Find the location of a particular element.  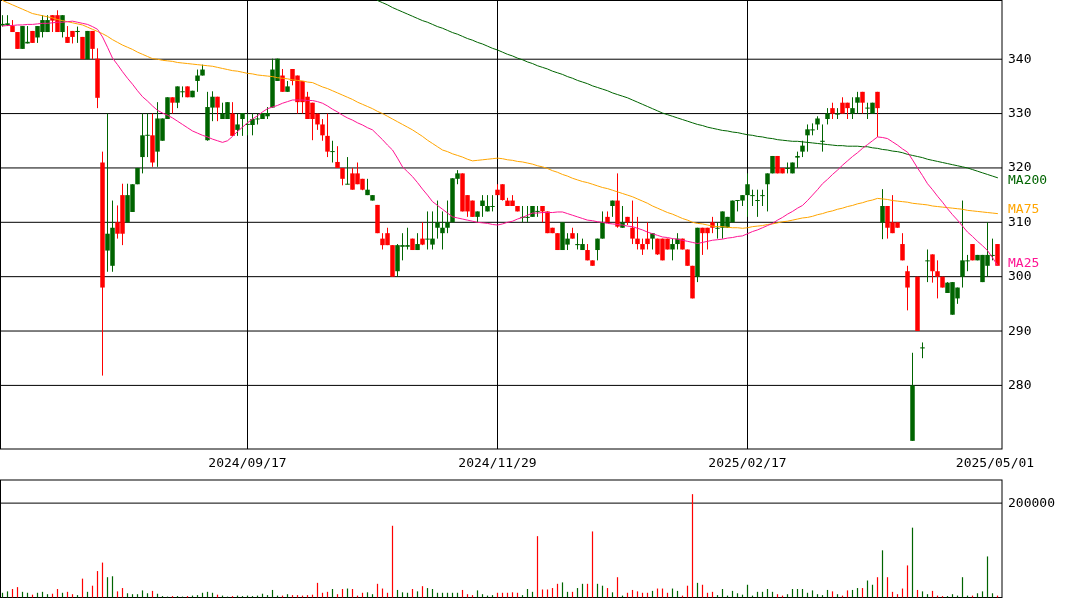

y-tick-label: 330 is located at coordinates (1020, 113).